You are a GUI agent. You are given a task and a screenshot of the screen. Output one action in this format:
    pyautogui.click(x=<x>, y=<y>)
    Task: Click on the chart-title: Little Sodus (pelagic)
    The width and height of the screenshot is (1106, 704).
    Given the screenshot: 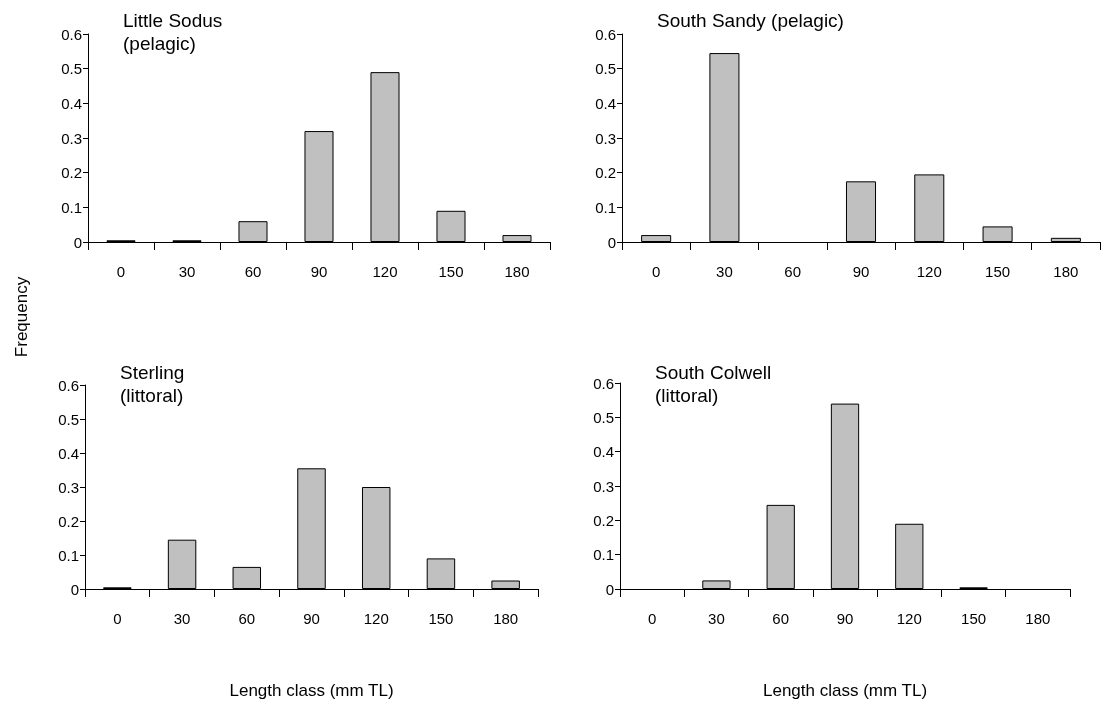 What is the action you would take?
    pyautogui.click(x=173, y=32)
    